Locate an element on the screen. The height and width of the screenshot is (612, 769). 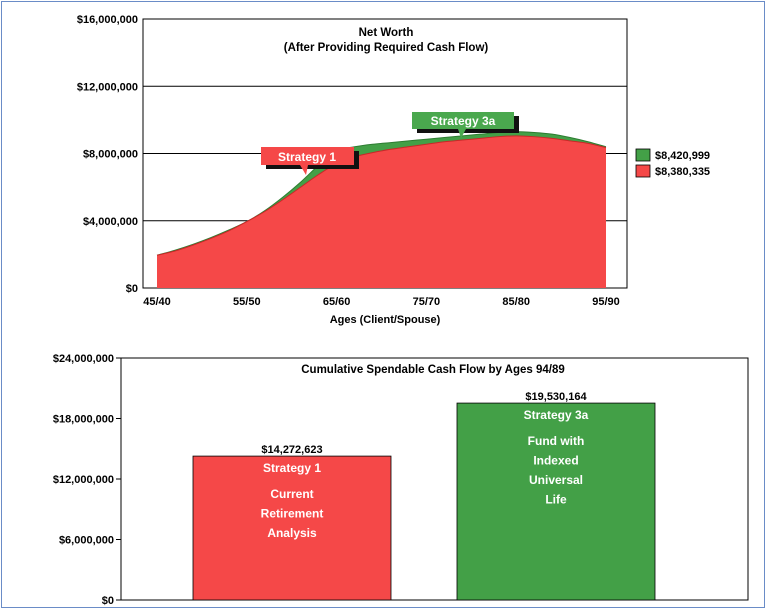
net-worth-x-tick-label: 55/50 is located at coordinates (247, 302).